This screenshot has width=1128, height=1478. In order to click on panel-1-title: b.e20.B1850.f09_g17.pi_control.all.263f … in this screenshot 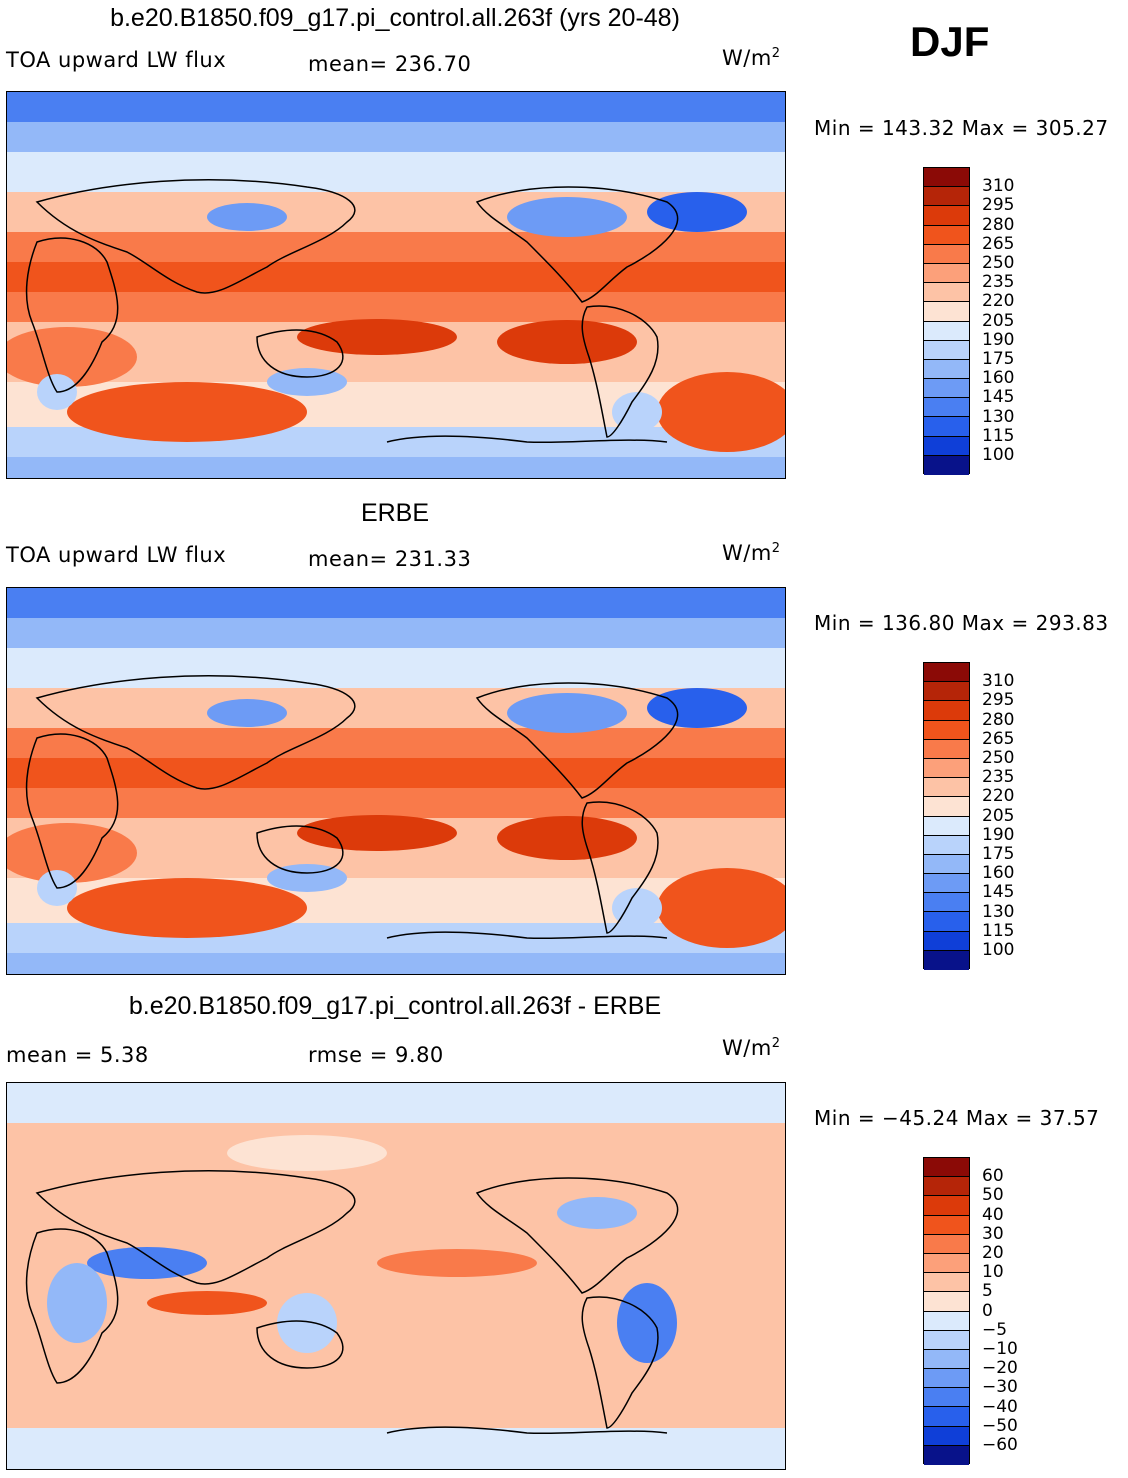, I will do `click(395, 18)`.